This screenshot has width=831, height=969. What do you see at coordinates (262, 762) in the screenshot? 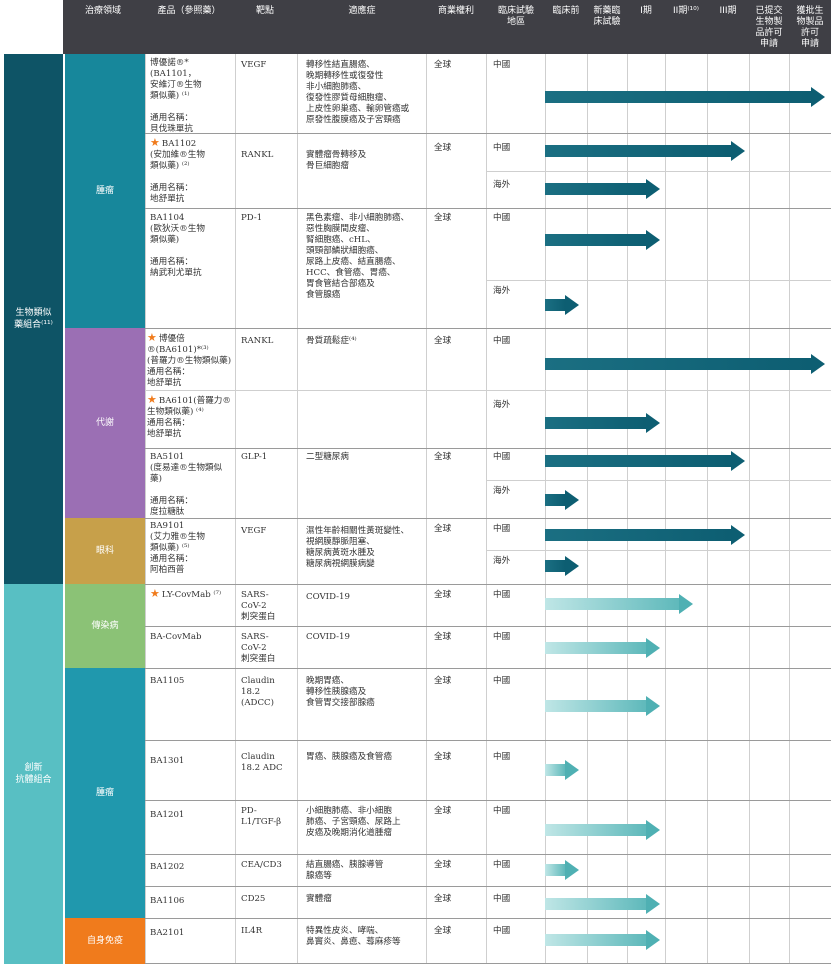
I see `target-ba1301: Claudin 18.2 ADC` at bounding box center [262, 762].